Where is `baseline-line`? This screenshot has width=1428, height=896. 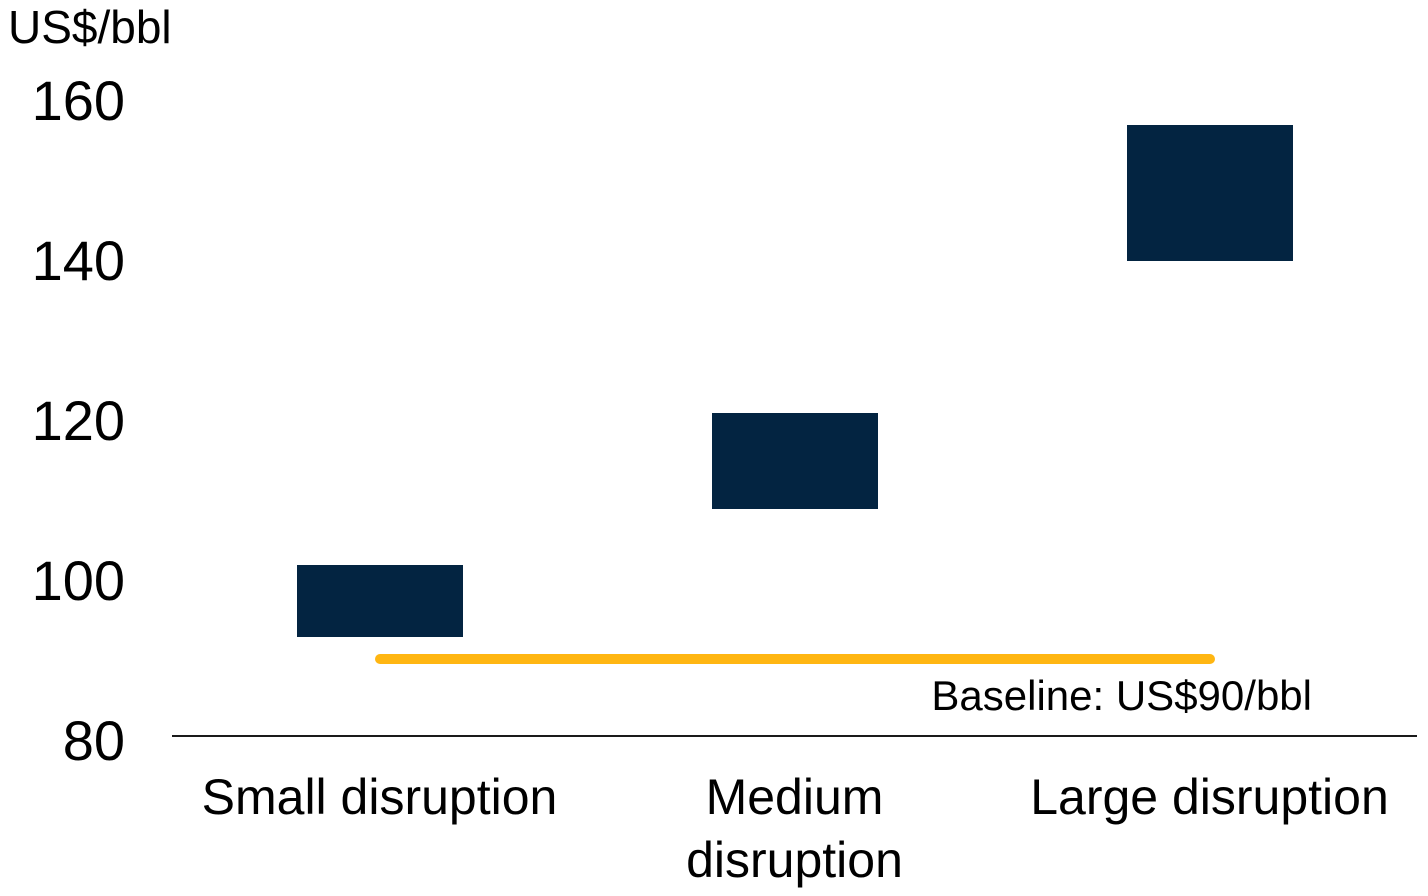
baseline-line is located at coordinates (794, 659).